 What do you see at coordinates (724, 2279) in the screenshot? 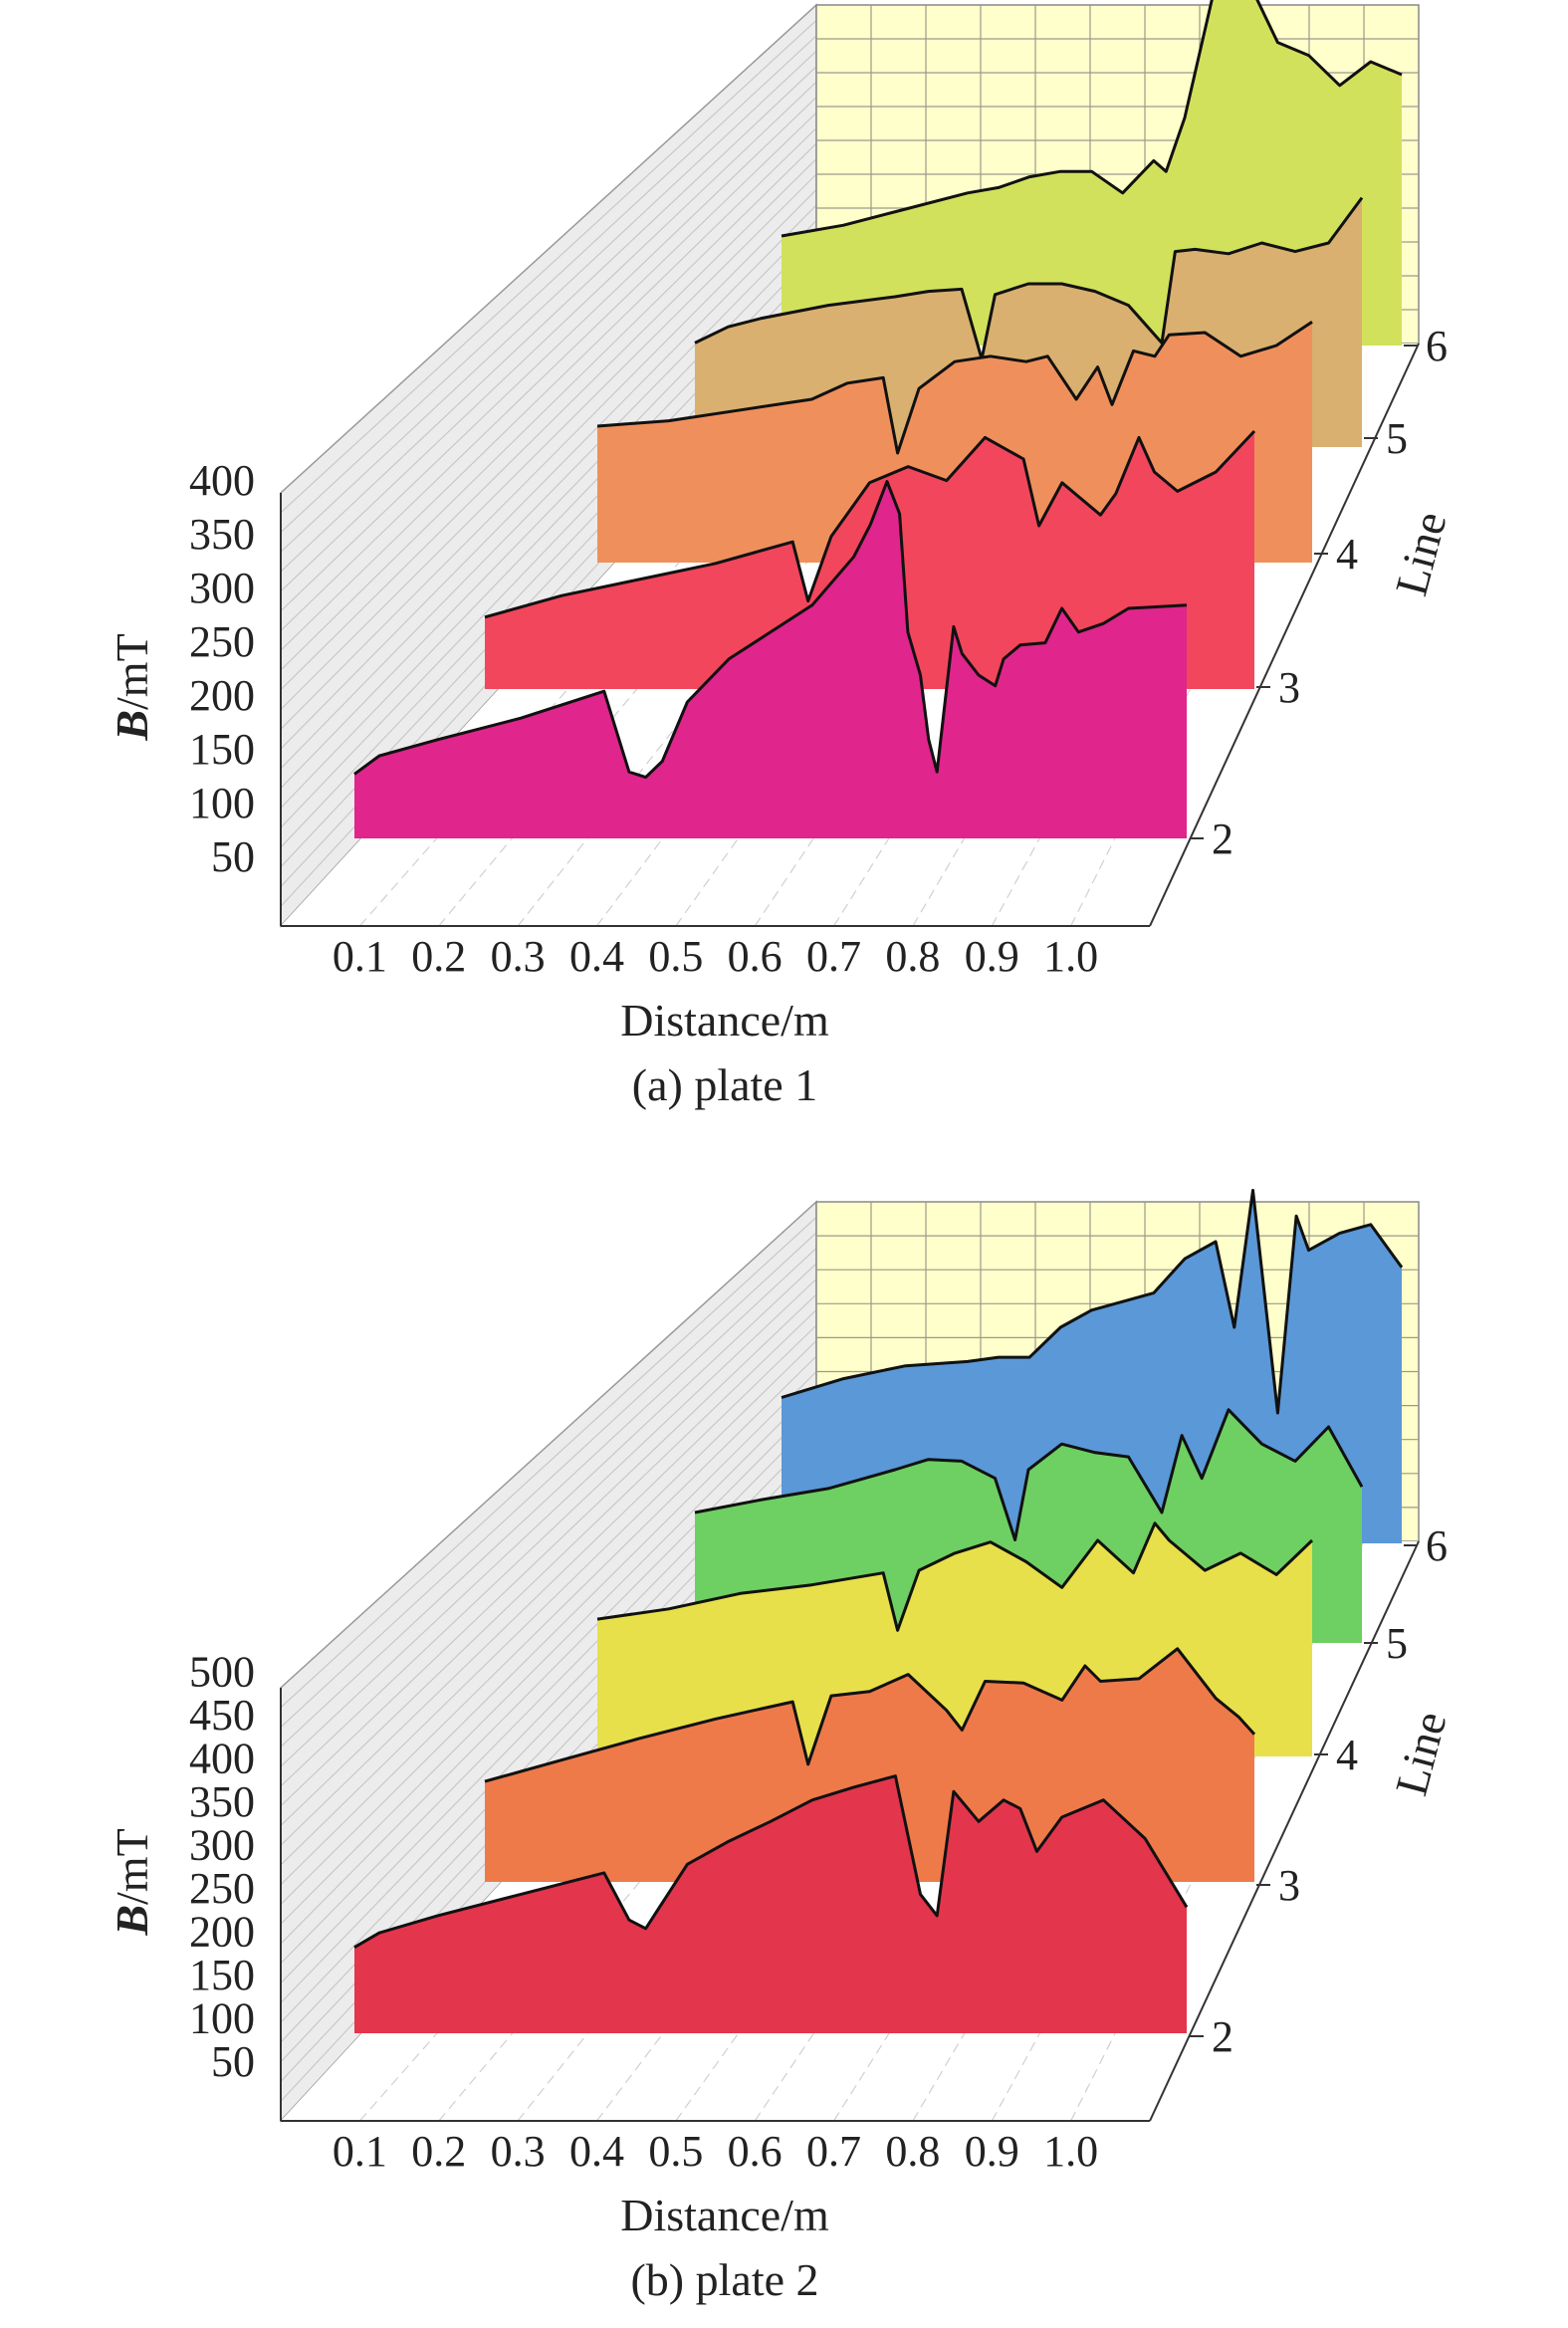
I see `panel-caption: (b) plate 2` at bounding box center [724, 2279].